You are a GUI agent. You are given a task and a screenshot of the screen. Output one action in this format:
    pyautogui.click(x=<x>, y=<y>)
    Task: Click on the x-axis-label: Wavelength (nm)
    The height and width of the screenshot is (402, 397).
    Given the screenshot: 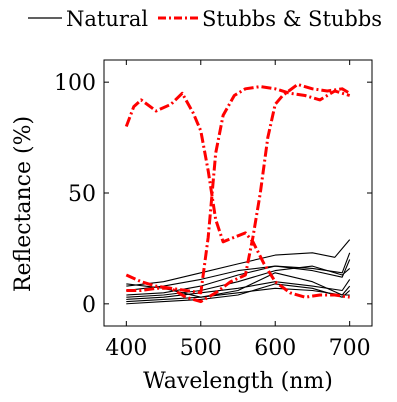 What is the action you would take?
    pyautogui.click(x=238, y=381)
    